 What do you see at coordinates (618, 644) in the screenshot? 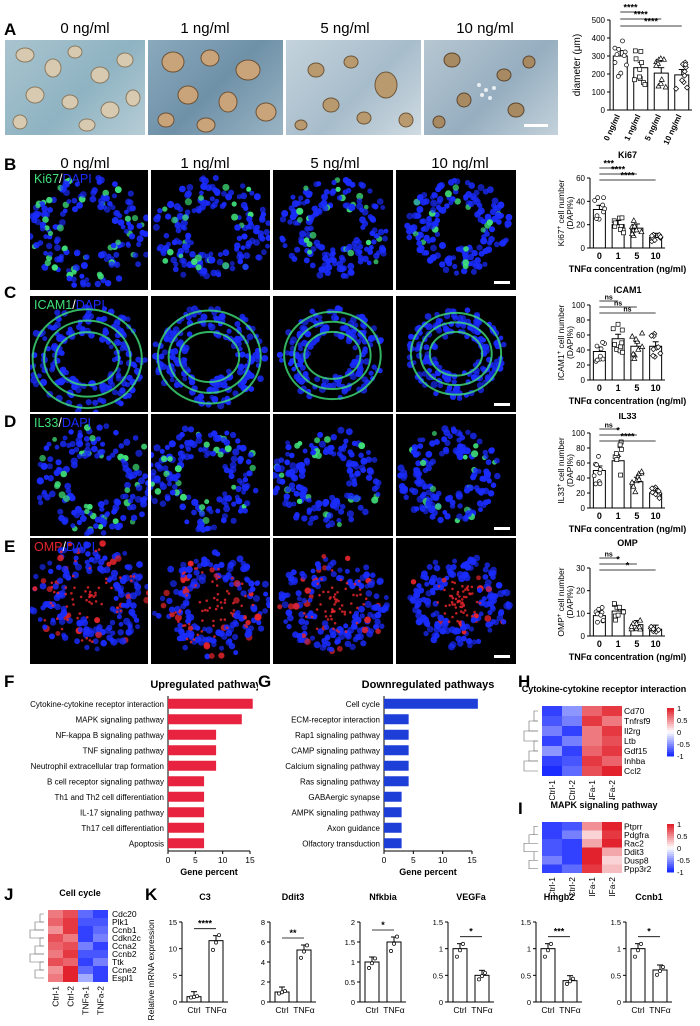
I see `x-tick-label: 1` at bounding box center [618, 644].